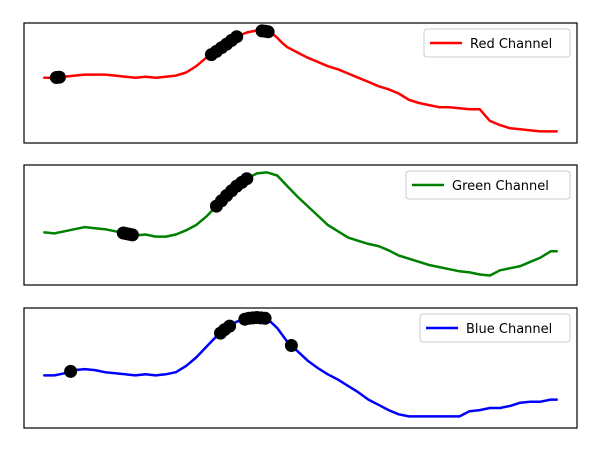  Describe the element at coordinates (511, 44) in the screenshot. I see `legend-label: Red Channel` at that location.